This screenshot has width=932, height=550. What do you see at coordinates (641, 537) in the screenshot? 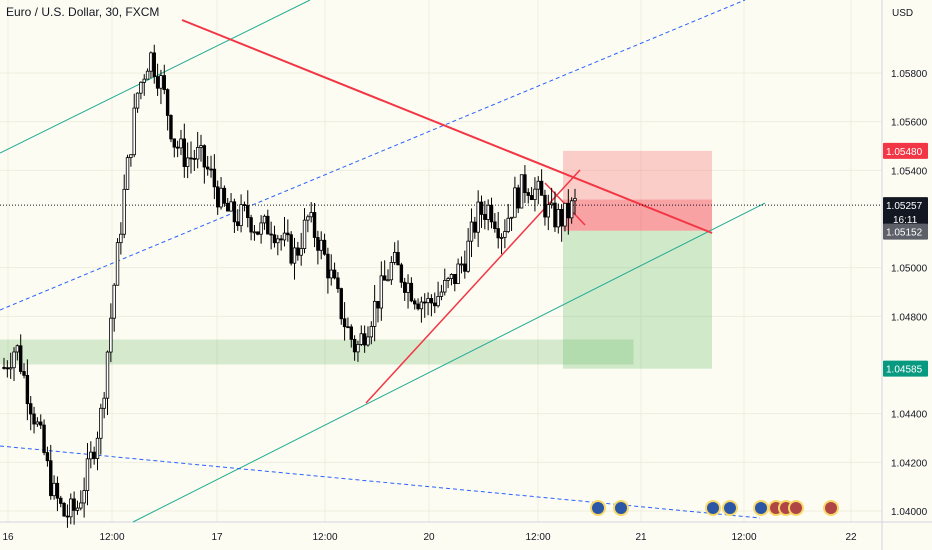
I see `time-tick: 21` at bounding box center [641, 537].